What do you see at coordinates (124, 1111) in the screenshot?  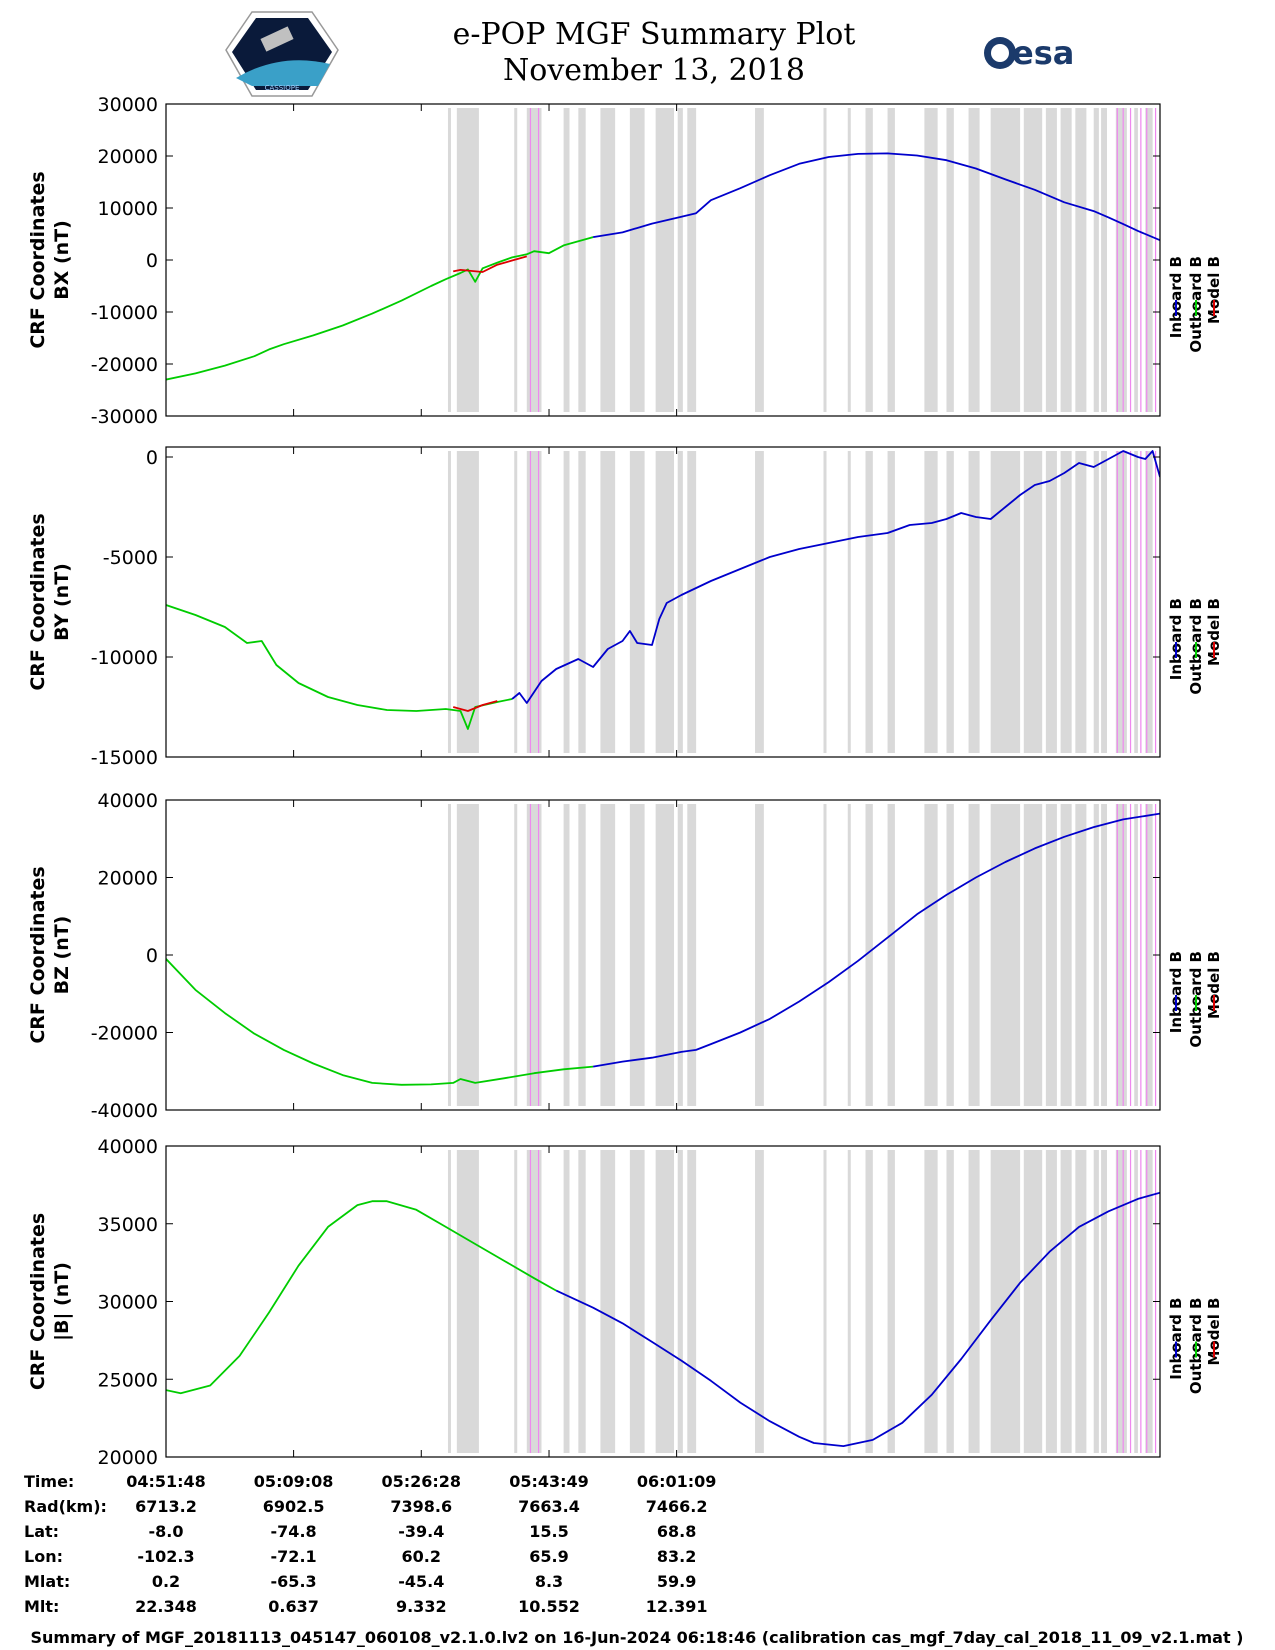 I see `y-tick-label: -40000` at bounding box center [124, 1111].